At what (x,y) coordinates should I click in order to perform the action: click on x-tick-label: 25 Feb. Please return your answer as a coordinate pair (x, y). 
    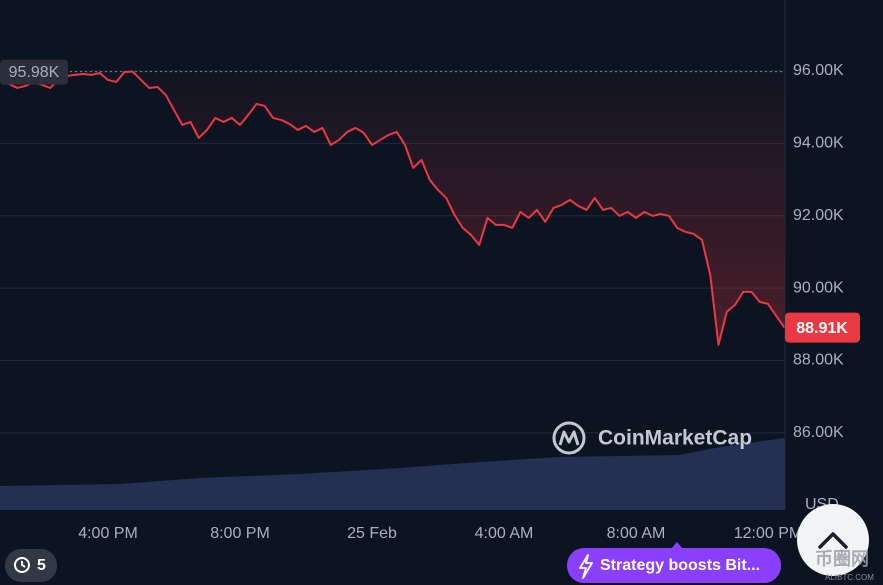
    Looking at the image, I should click on (372, 533).